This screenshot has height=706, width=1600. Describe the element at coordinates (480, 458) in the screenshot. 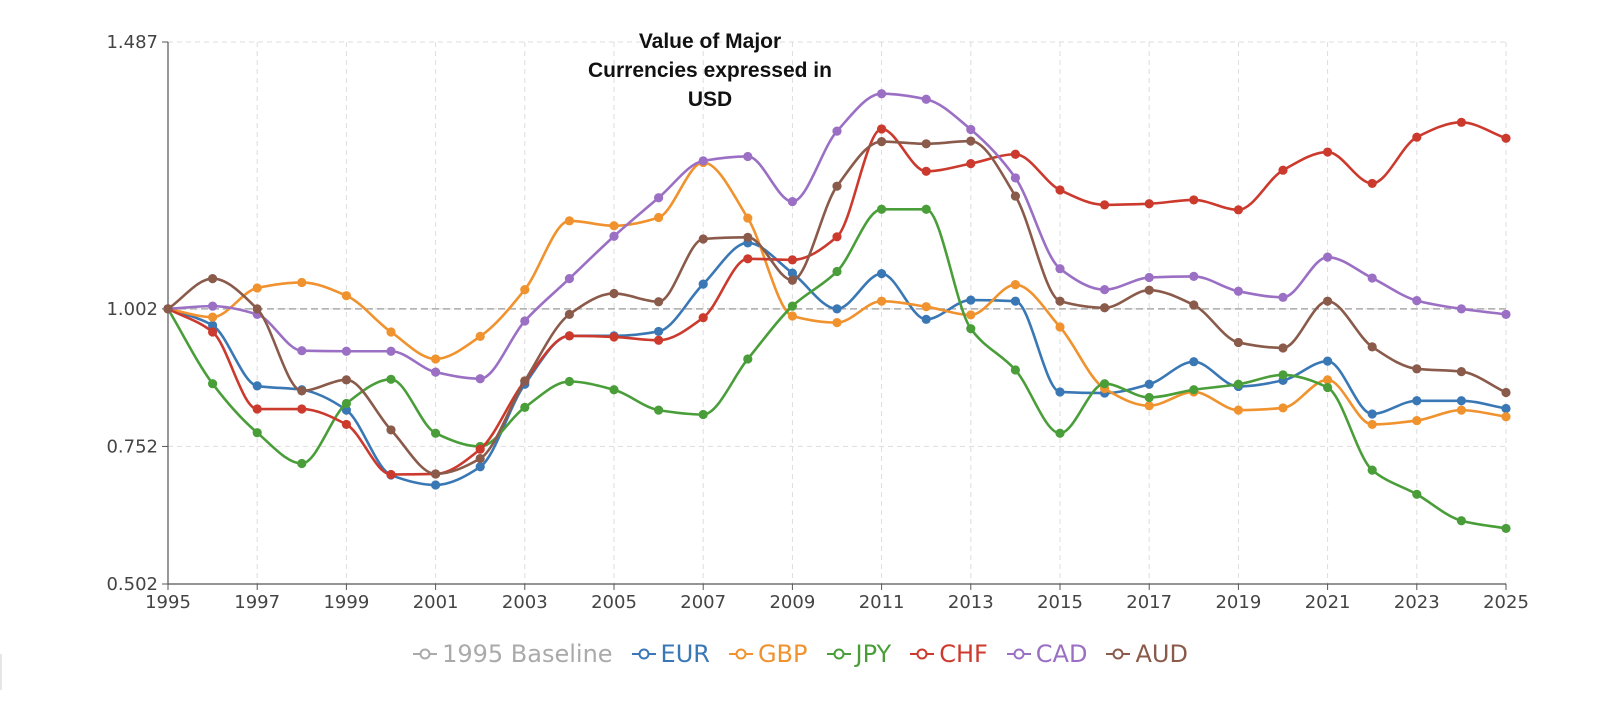

I see `data-point-aud-2002` at that location.